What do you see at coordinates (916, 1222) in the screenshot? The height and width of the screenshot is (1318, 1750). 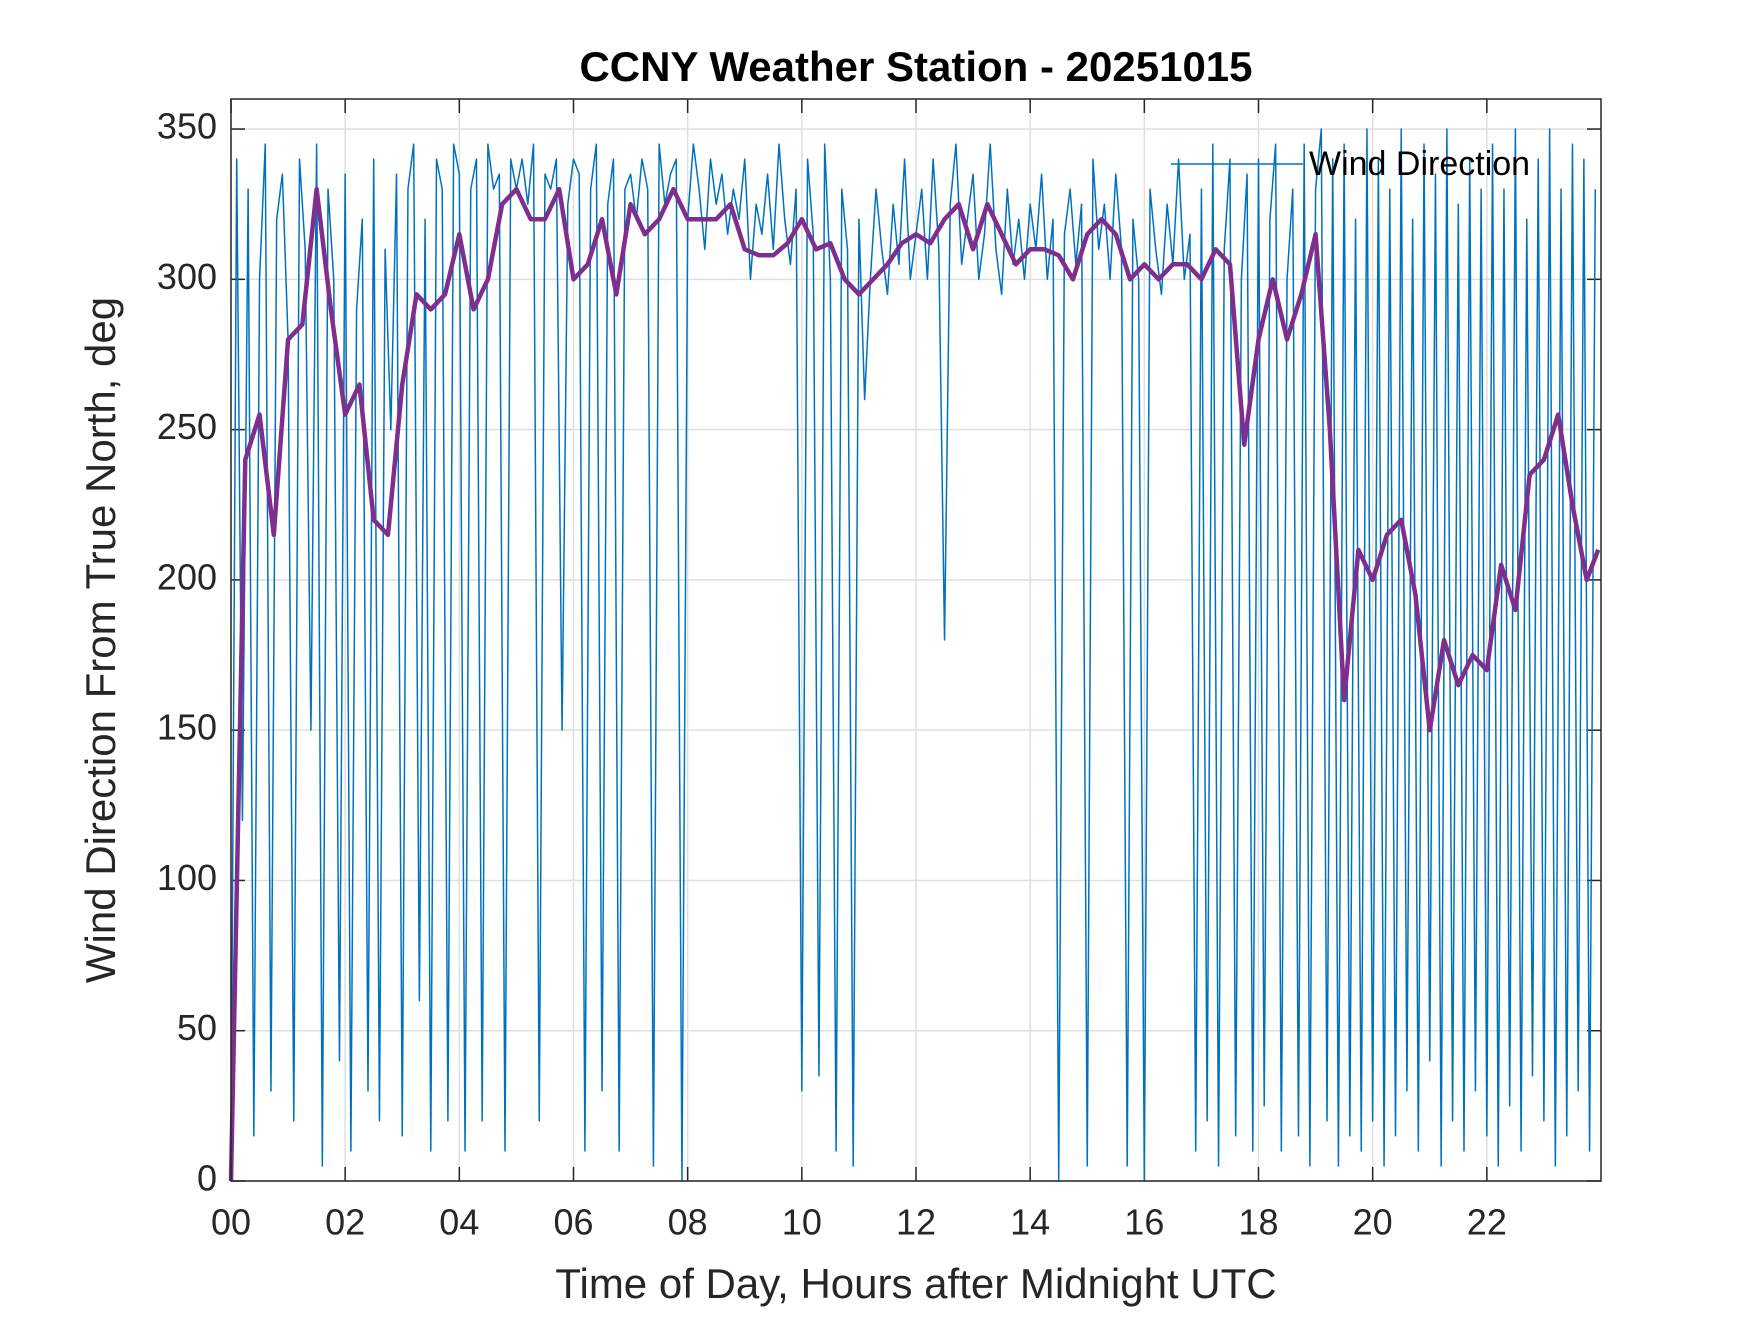 I see `x-tick-label: 12` at bounding box center [916, 1222].